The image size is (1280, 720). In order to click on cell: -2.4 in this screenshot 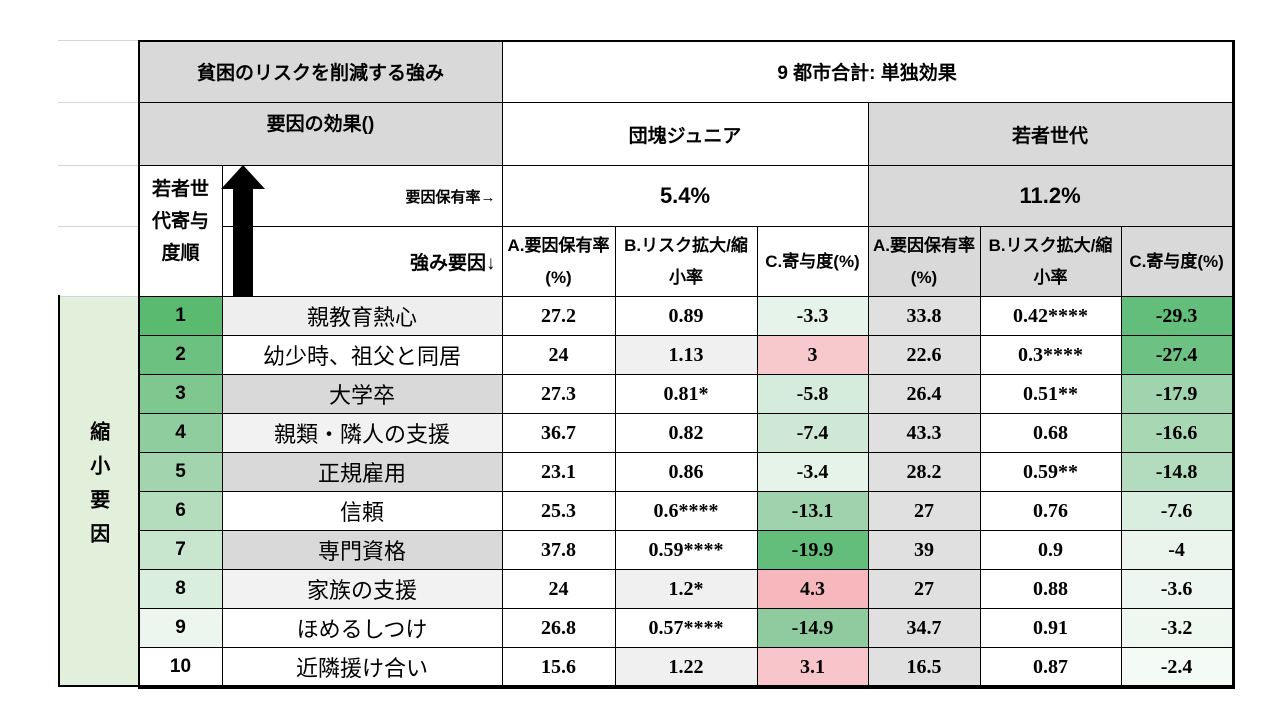, I will do `click(1176, 667)`.